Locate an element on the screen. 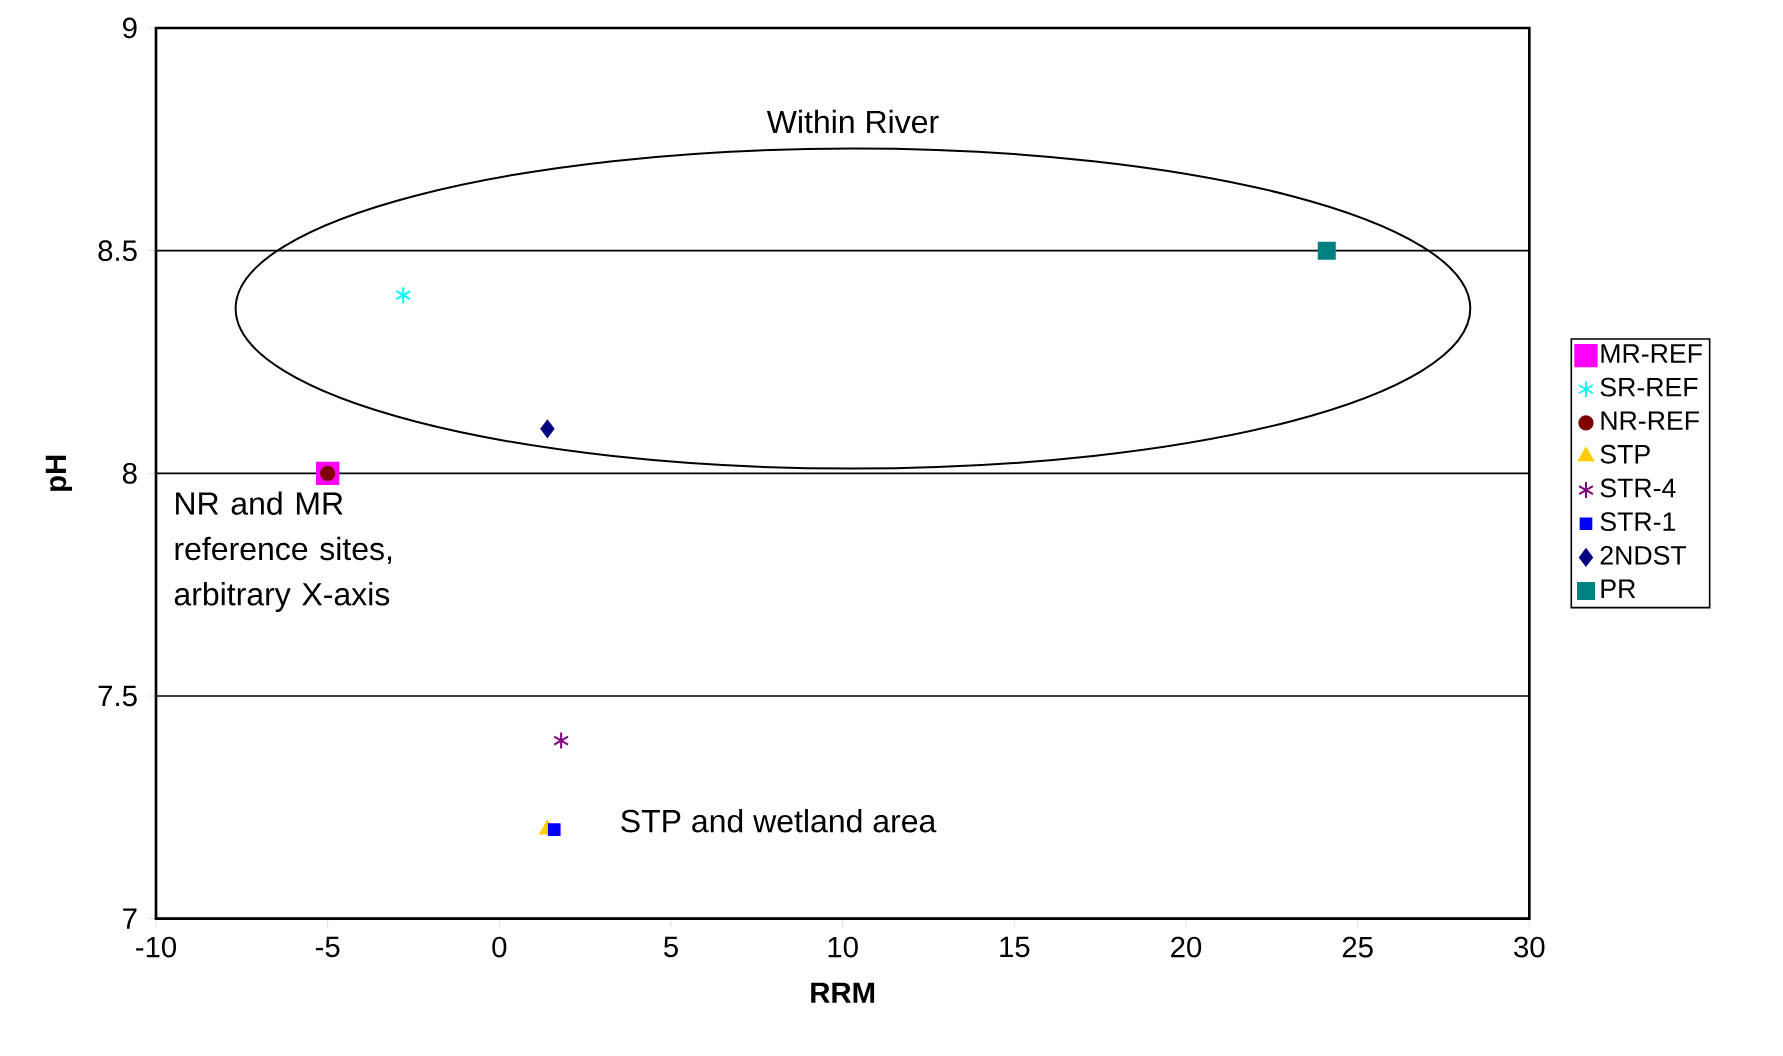 The width and height of the screenshot is (1783, 1056). y-axis-title: pH is located at coordinates (59, 473).